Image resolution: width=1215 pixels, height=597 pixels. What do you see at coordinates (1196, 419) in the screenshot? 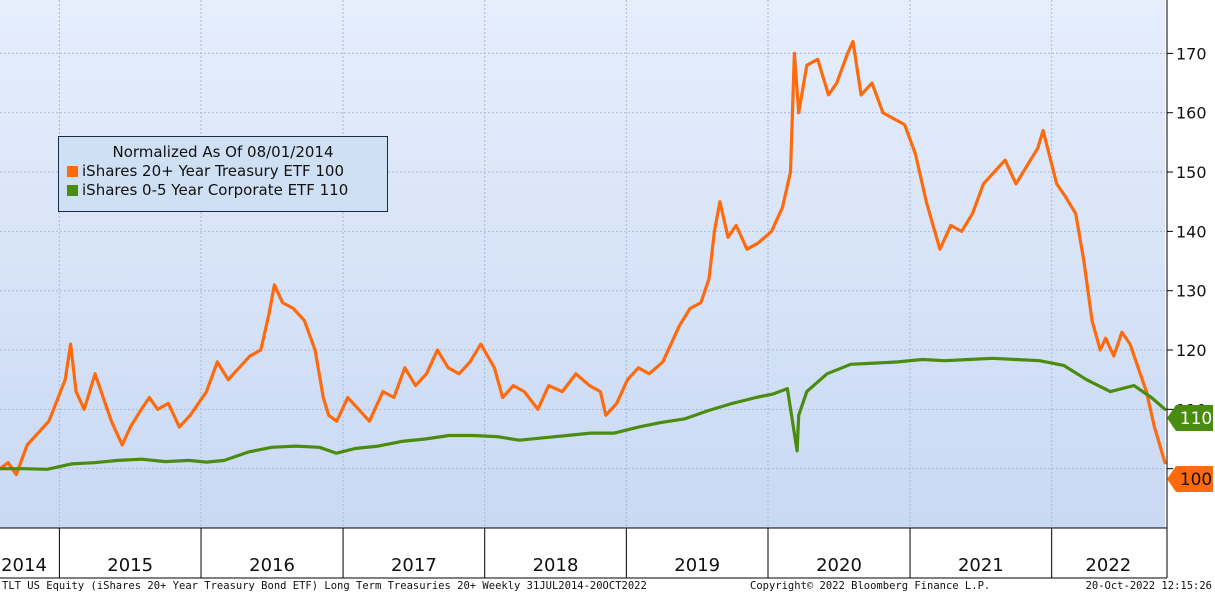
I see `last-value-label-corporate: 110` at bounding box center [1196, 419].